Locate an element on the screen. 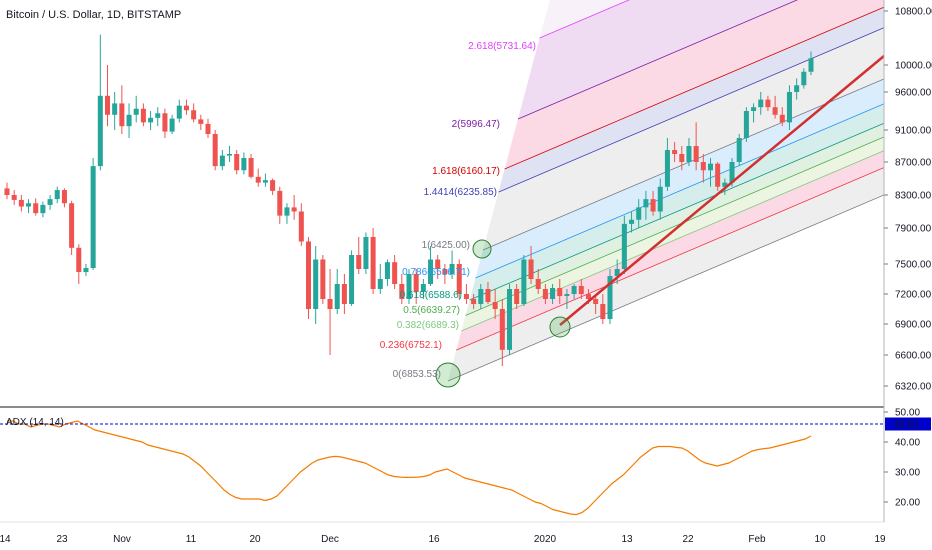  price-tick-label: 7500.00 is located at coordinates (913, 265).